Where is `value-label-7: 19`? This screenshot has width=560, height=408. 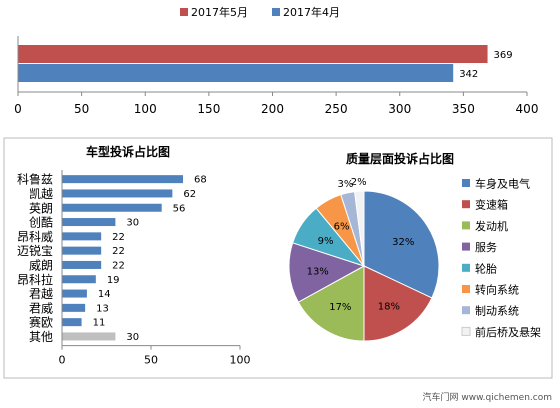
value-label-7: 19 is located at coordinates (113, 280).